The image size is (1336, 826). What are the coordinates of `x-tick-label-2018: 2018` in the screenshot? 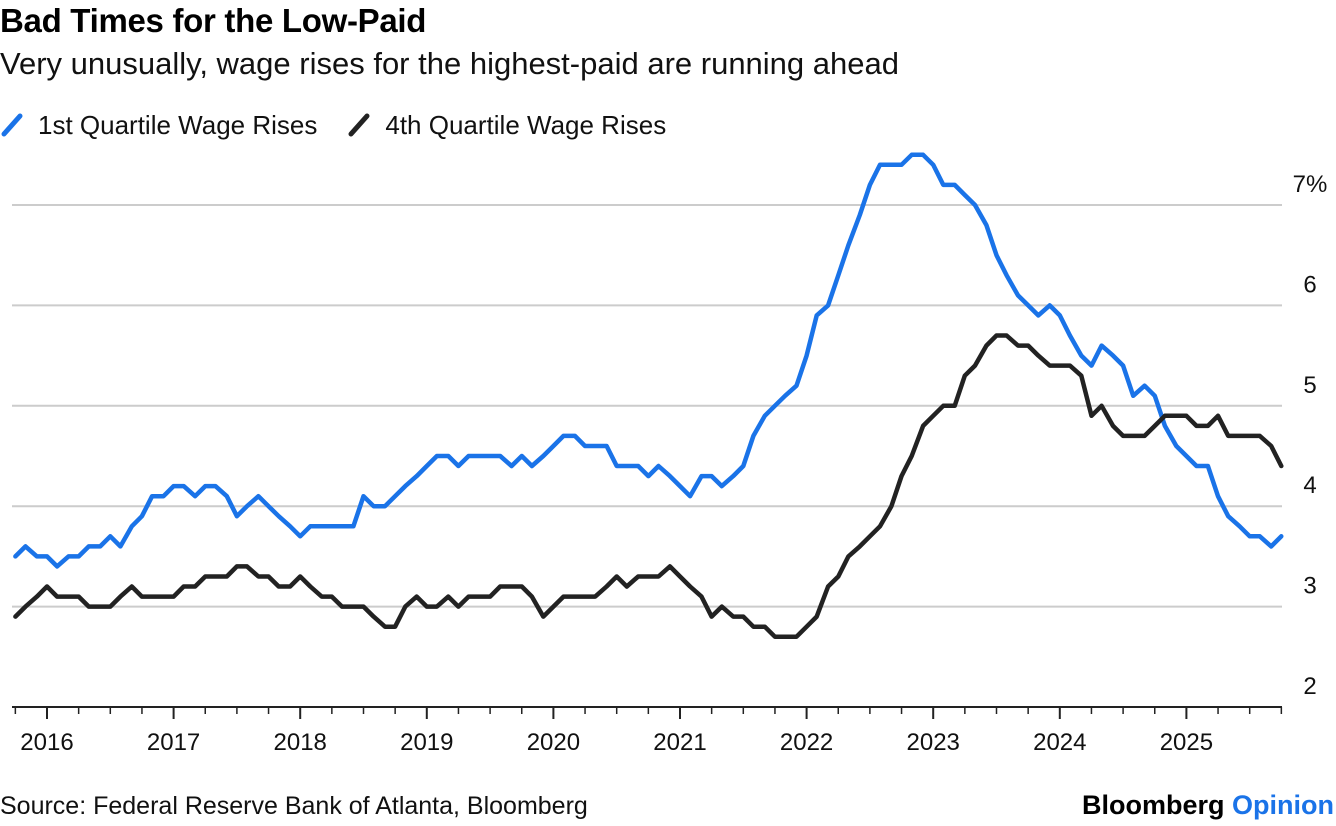 It's located at (300, 742).